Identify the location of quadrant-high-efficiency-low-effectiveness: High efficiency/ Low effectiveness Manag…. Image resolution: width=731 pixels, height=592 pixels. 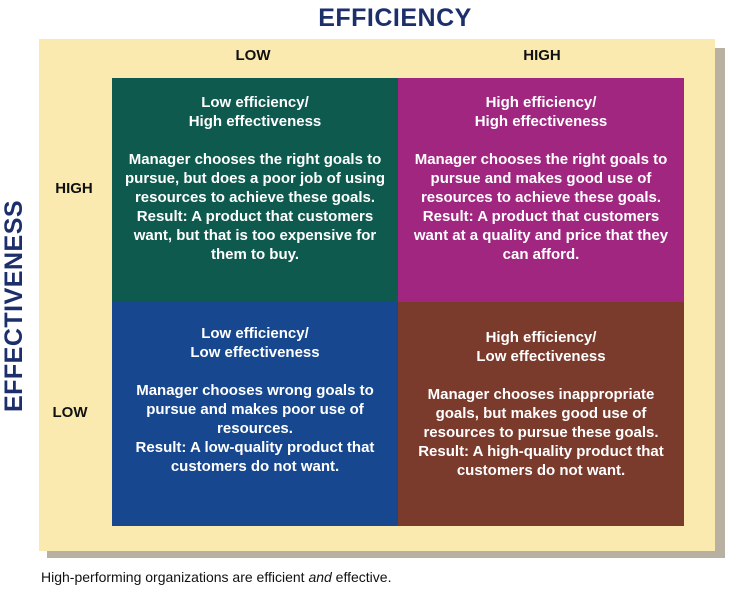
(541, 414).